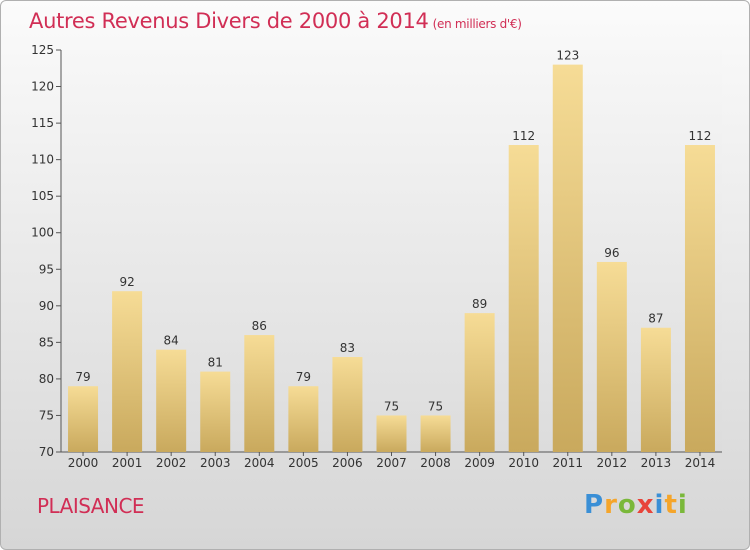  What do you see at coordinates (627, 505) in the screenshot?
I see `logo-letter: o` at bounding box center [627, 505].